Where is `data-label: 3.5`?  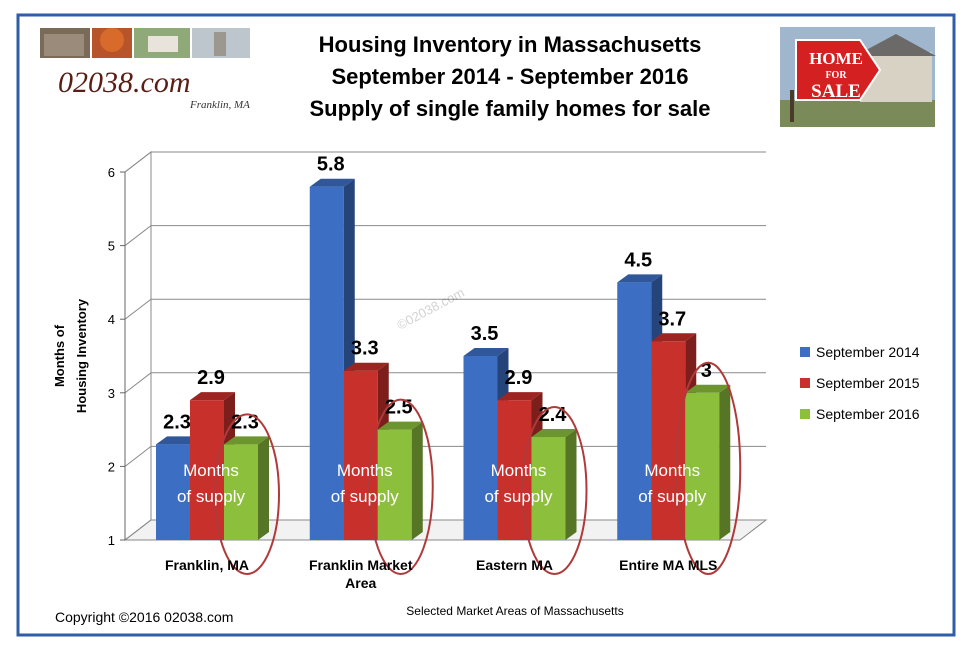 data-label: 3.5 is located at coordinates (485, 334).